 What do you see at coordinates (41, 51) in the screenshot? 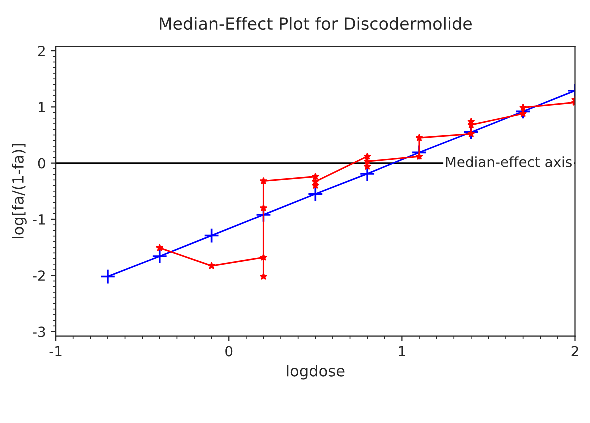
I see `y-tick-label: 2` at bounding box center [41, 51].